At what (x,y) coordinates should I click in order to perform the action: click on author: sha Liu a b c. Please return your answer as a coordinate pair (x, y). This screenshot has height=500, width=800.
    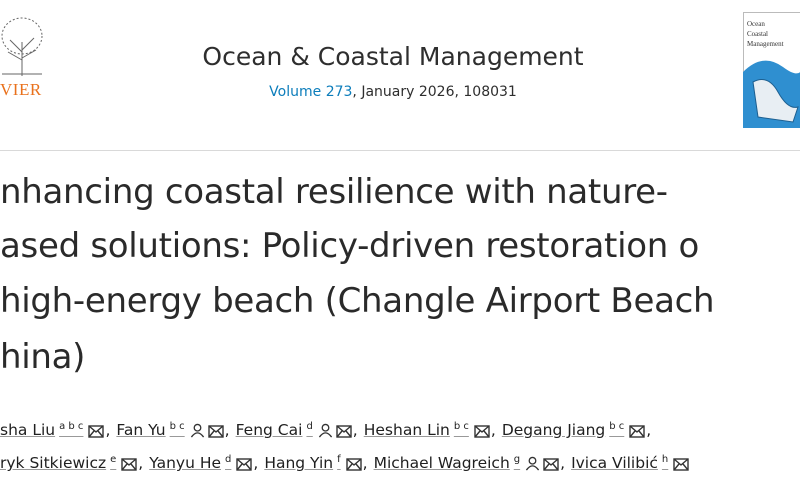
    Looking at the image, I should click on (52, 431).